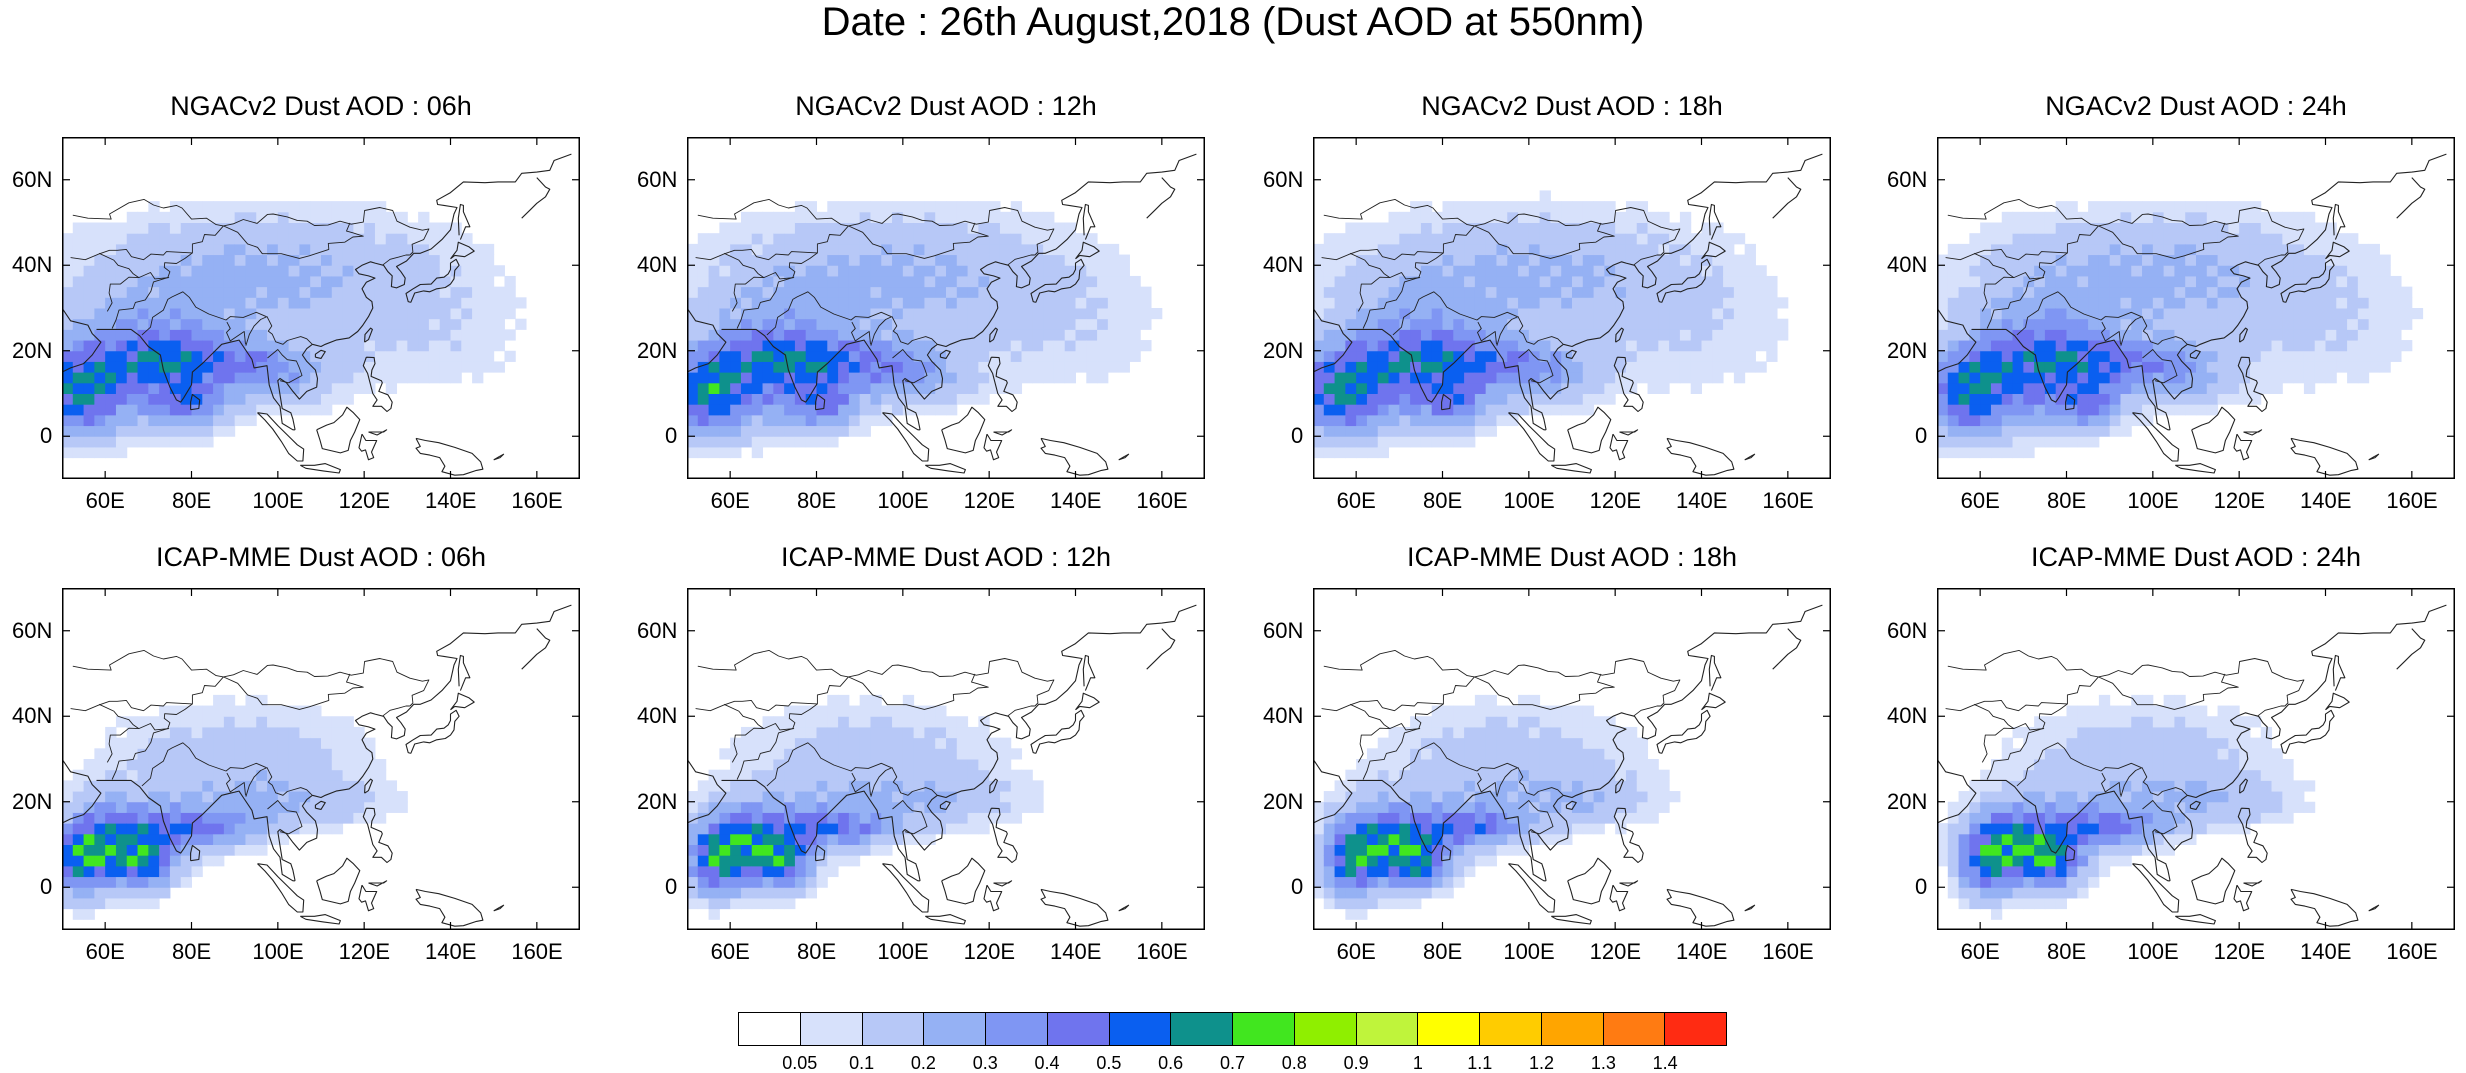  Describe the element at coordinates (1047, 1063) in the screenshot. I see `colorbar-label: 0.4` at that location.